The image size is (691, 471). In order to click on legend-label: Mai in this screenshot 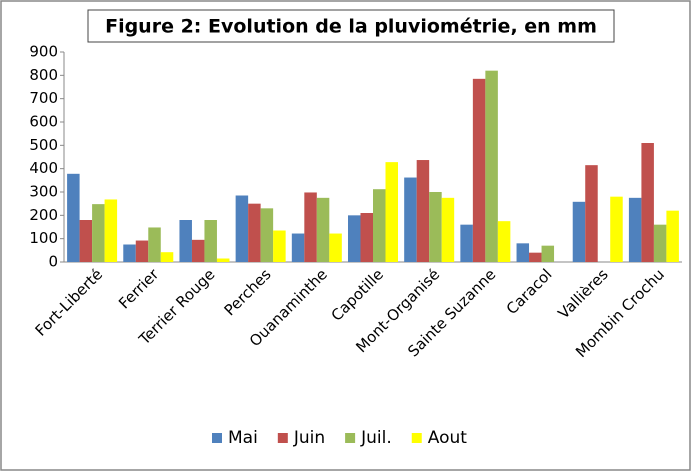, I will do `click(243, 438)`.